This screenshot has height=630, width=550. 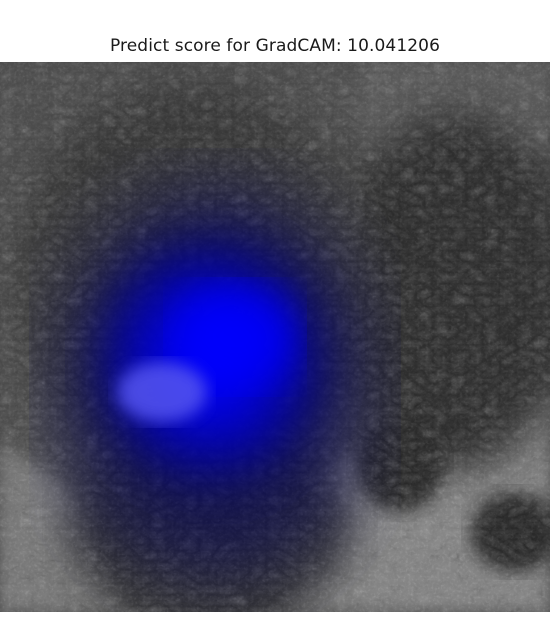 What do you see at coordinates (275, 46) in the screenshot?
I see `figure-title: Predict score for GradCAM: 10.041206` at bounding box center [275, 46].